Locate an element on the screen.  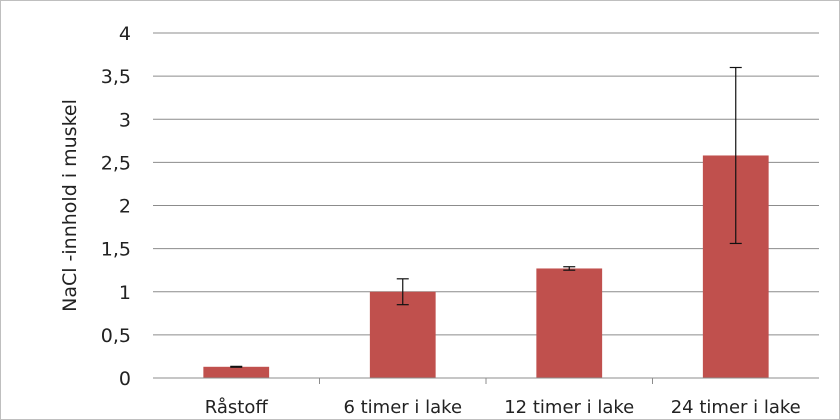
y-tick-label: 1,5 is located at coordinates (116, 250).